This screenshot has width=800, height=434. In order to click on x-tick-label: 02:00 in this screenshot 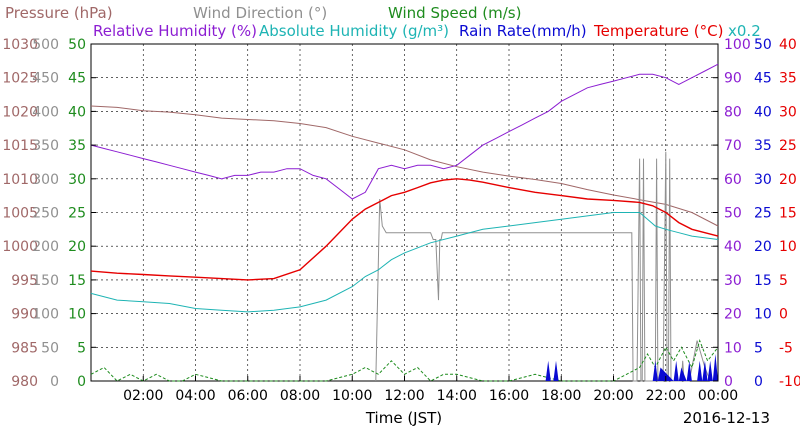, I will do `click(143, 396)`.